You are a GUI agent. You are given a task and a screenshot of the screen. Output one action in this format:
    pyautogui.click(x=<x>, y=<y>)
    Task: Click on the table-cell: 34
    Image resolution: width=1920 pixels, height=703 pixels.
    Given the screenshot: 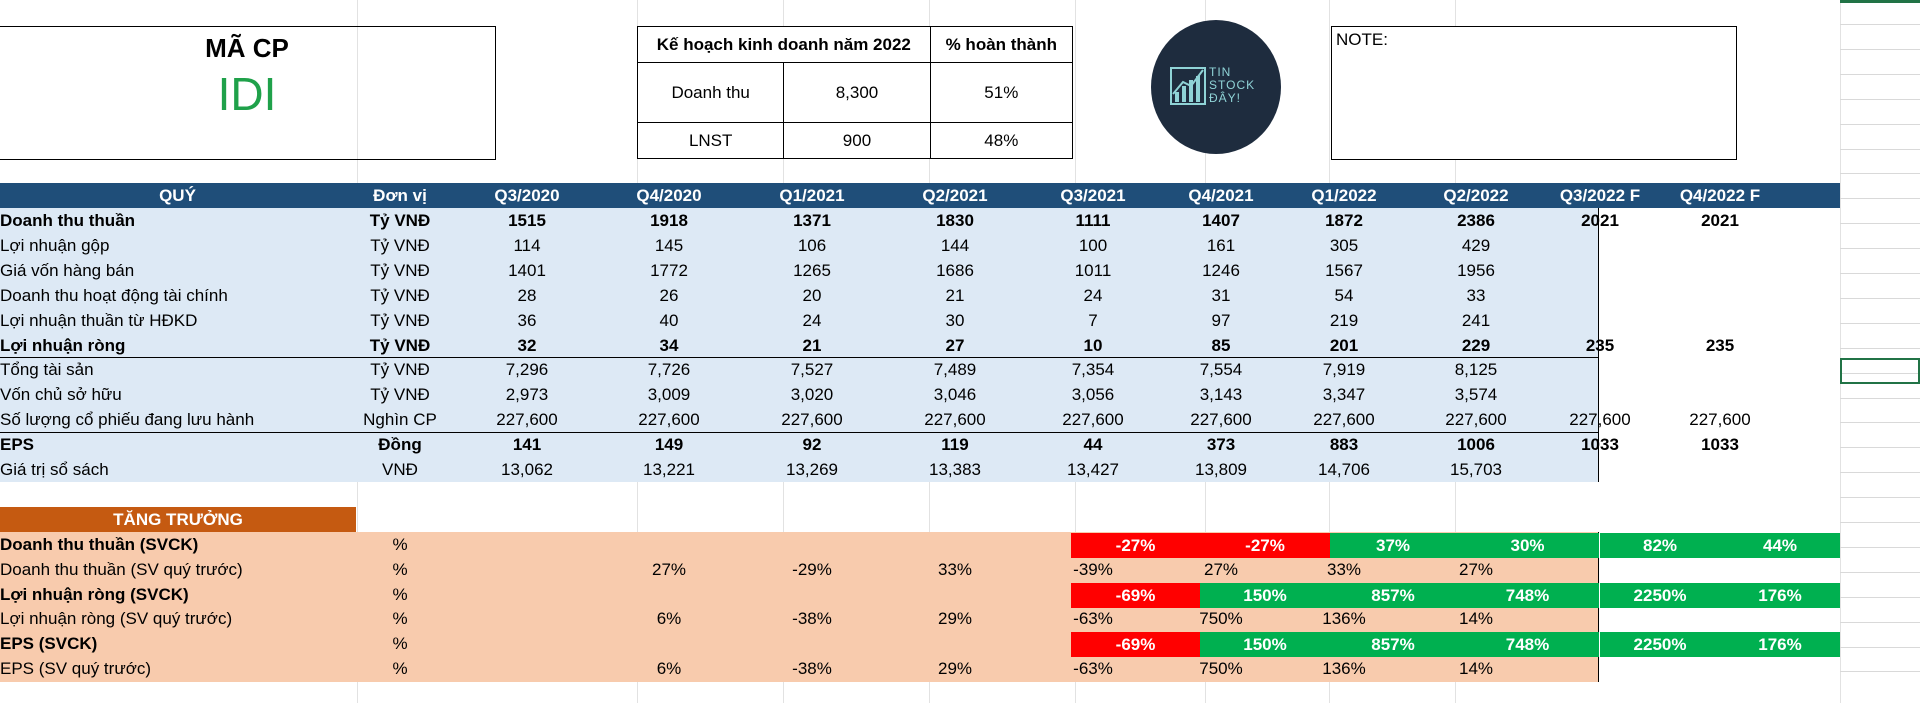 What is the action you would take?
    pyautogui.click(x=669, y=345)
    